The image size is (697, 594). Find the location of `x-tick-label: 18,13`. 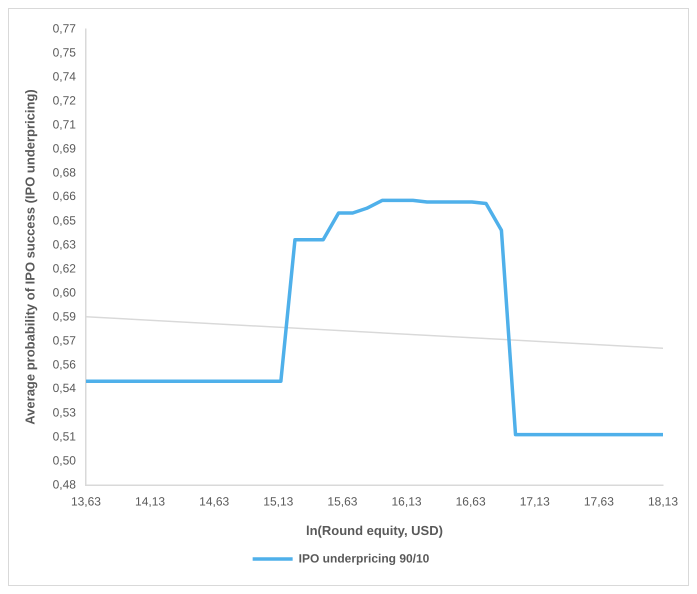

x-tick-label: 18,13 is located at coordinates (663, 501).